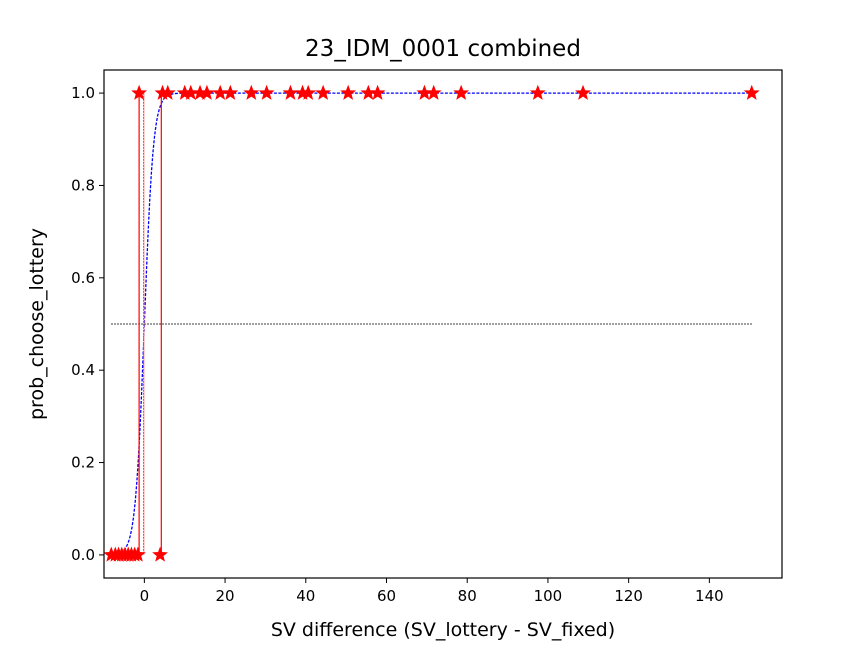  What do you see at coordinates (628, 596) in the screenshot?
I see `x-tick-label: 120` at bounding box center [628, 596].